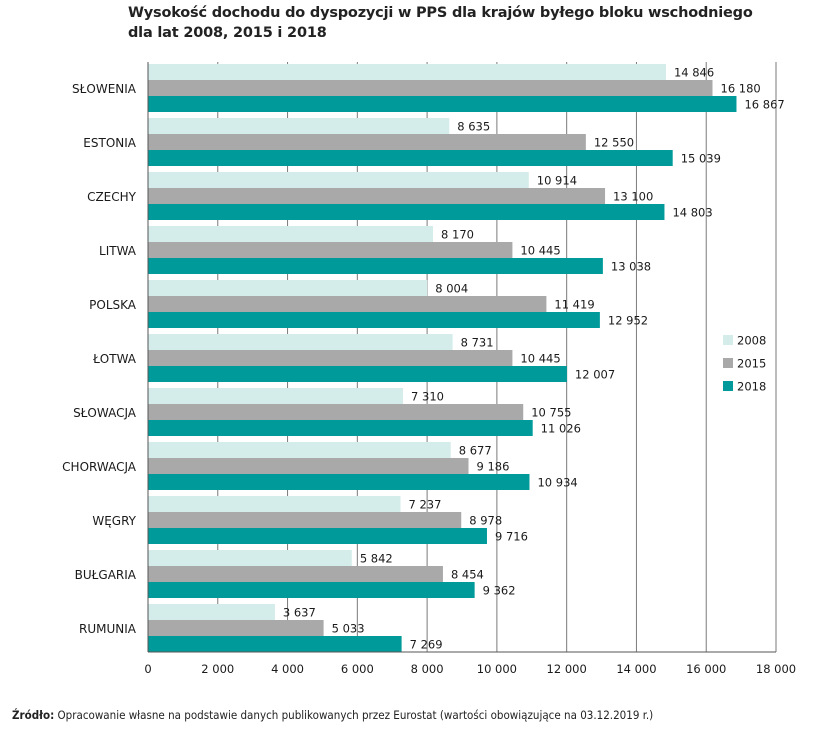  I want to click on category-label: CHORWACJA, so click(99, 467).